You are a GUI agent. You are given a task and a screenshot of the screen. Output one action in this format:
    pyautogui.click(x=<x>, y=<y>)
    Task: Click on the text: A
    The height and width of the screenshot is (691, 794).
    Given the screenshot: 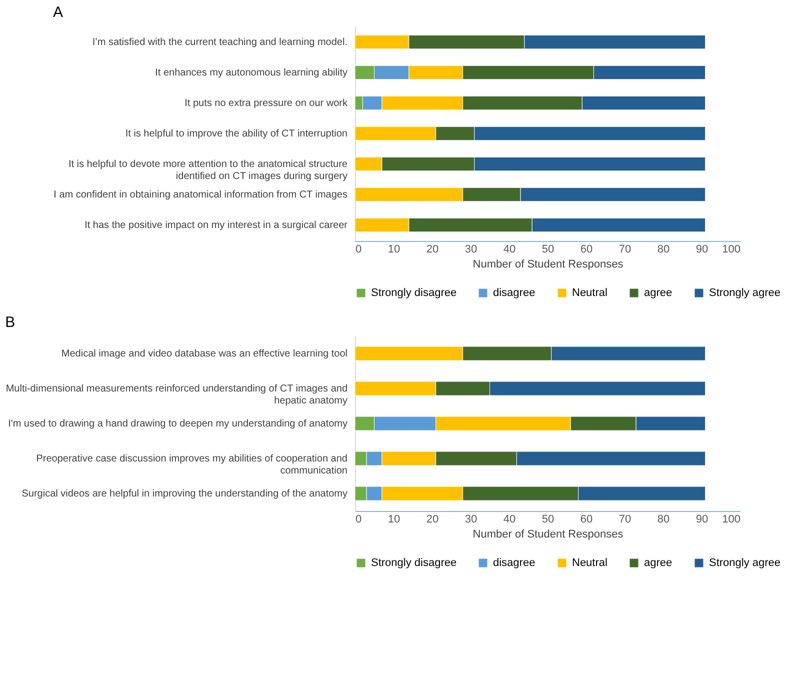 What is the action you would take?
    pyautogui.click(x=57, y=12)
    